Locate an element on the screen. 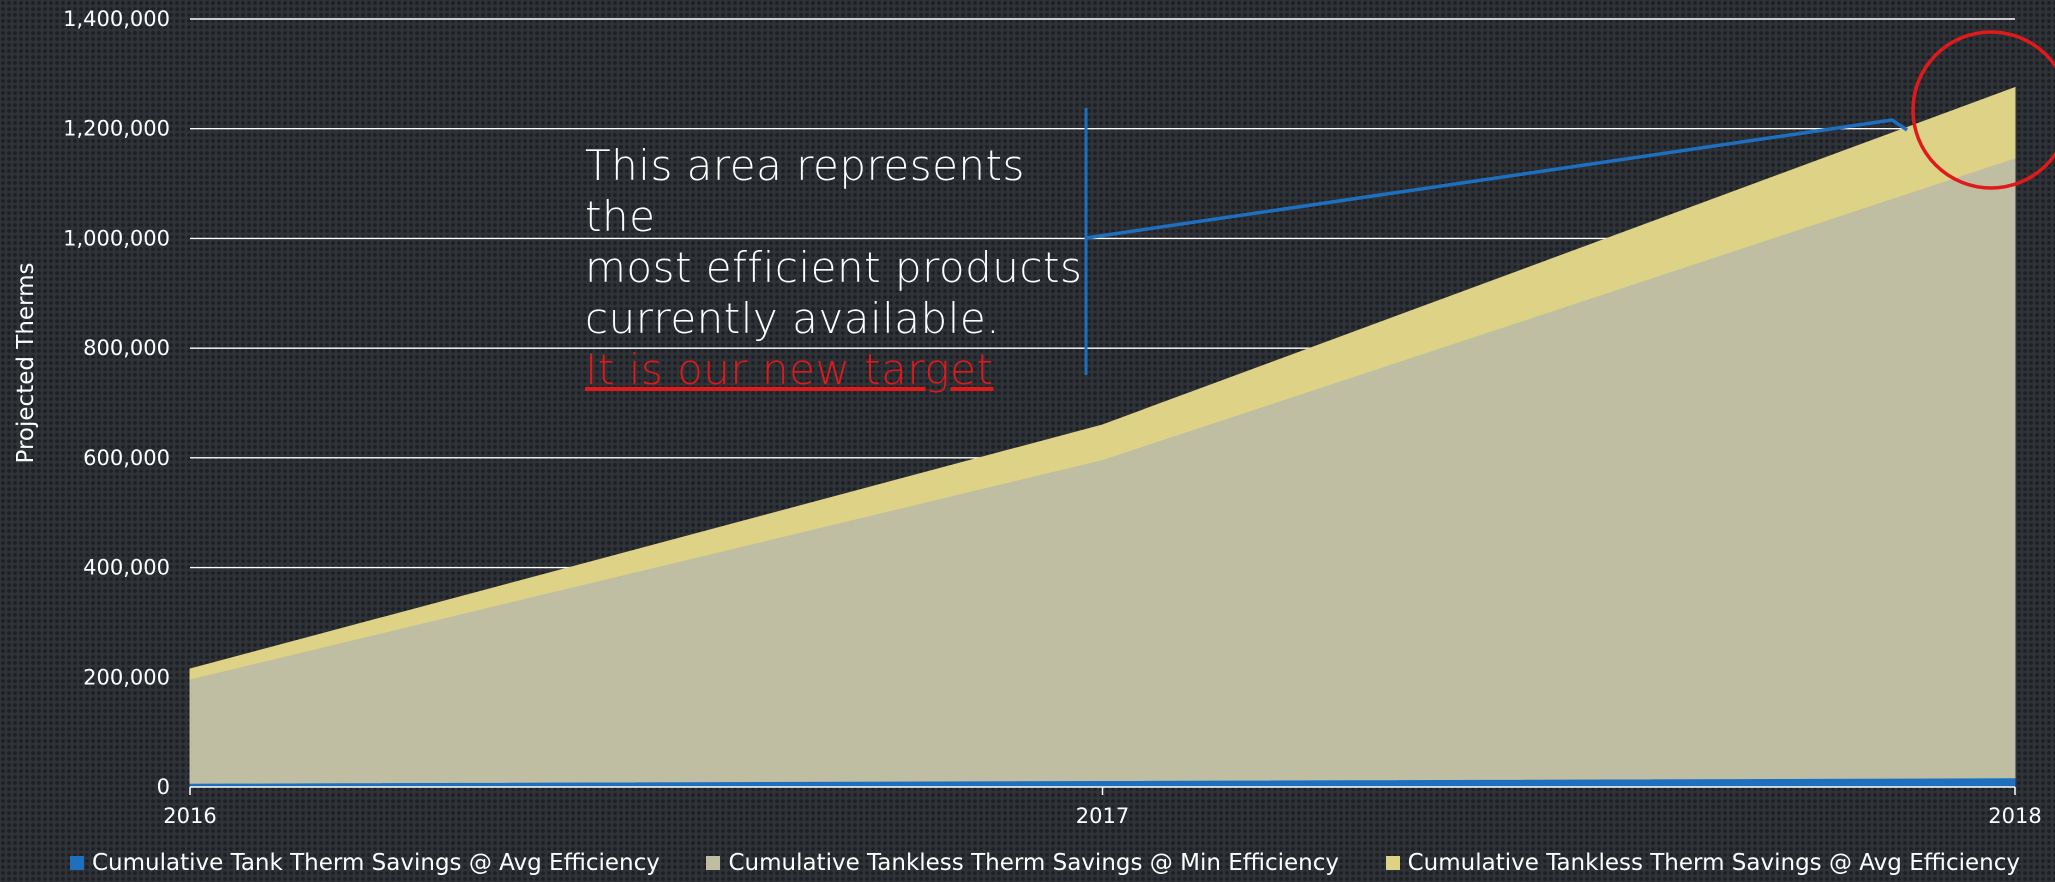  x-tick-labels: 2016 2017 2018 is located at coordinates (1102, 816).